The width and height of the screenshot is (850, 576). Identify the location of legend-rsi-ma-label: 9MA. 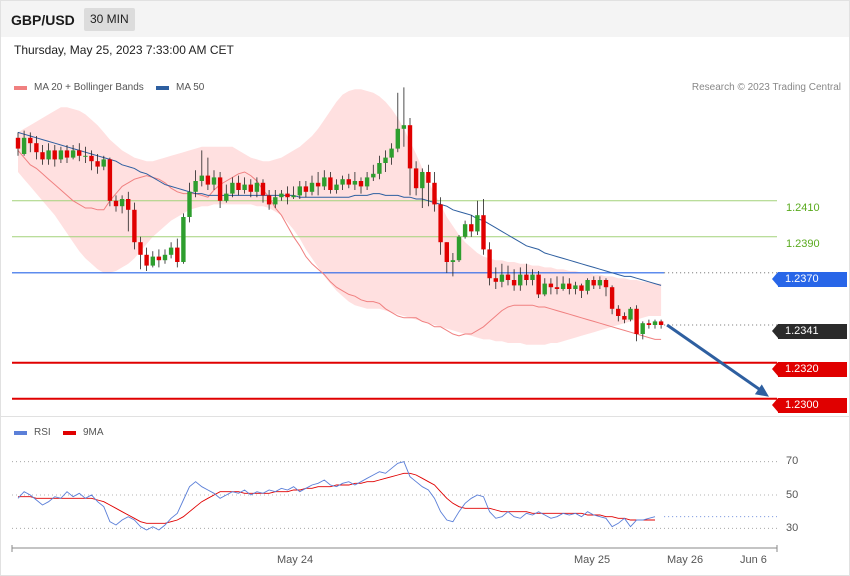
(93, 432).